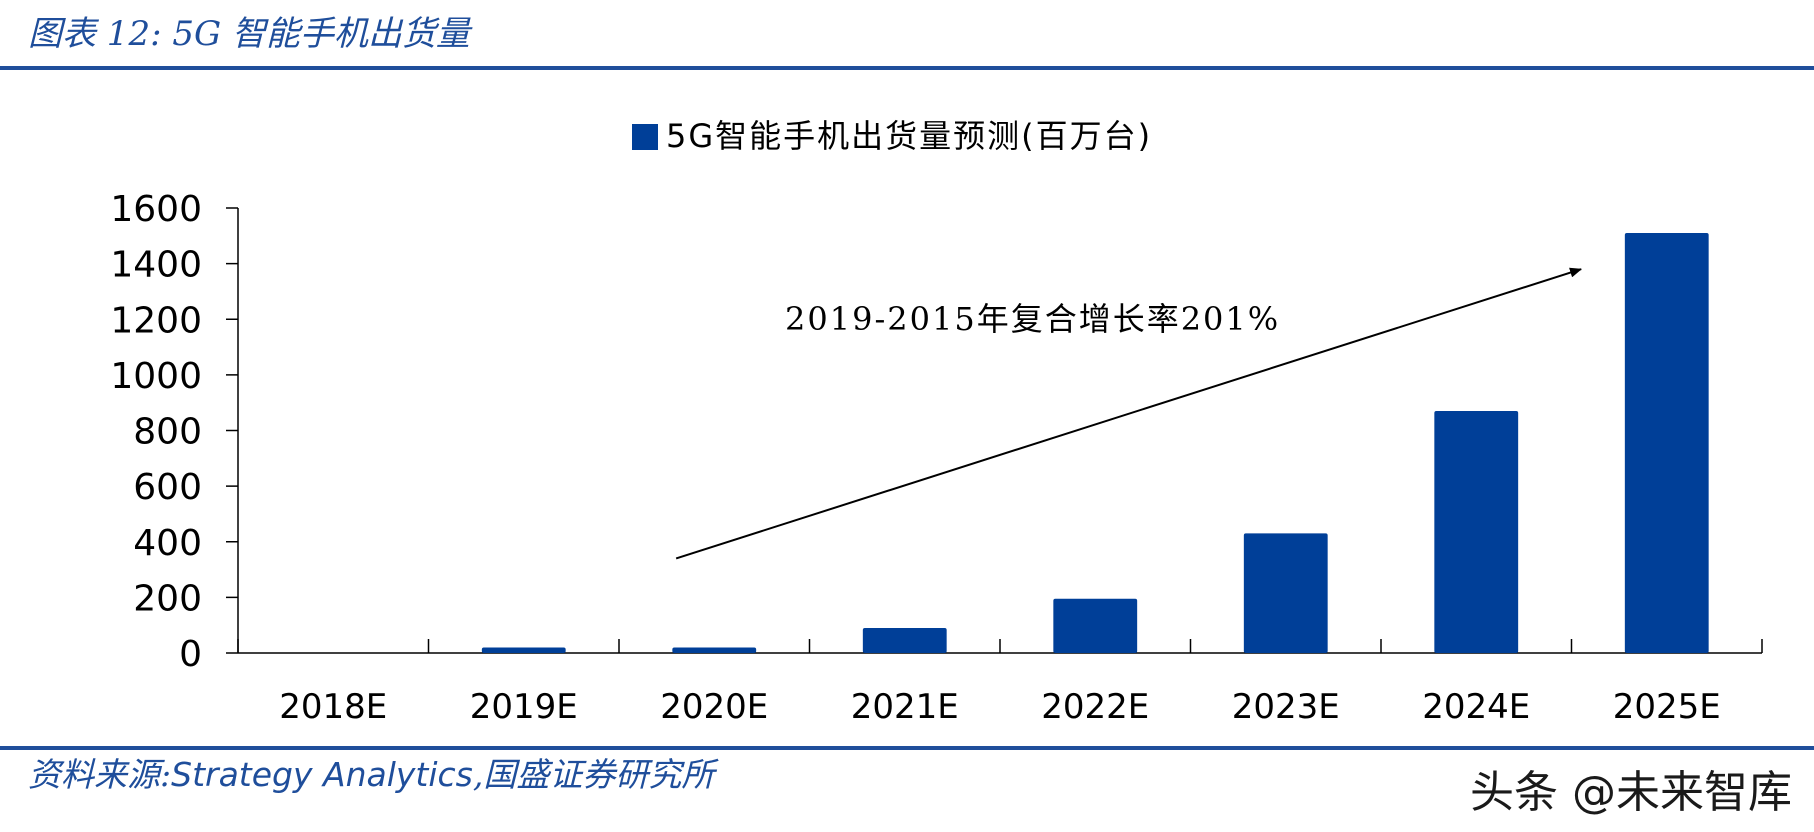  What do you see at coordinates (523, 650) in the screenshot?
I see `bar-2019E` at bounding box center [523, 650].